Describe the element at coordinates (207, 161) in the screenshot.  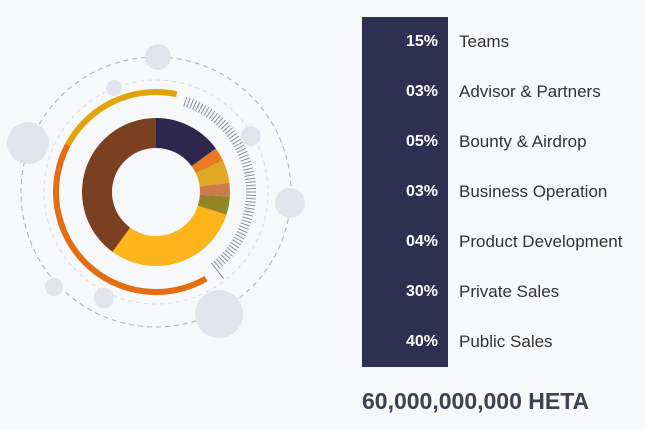
I see `slice-advisor-partners` at that location.